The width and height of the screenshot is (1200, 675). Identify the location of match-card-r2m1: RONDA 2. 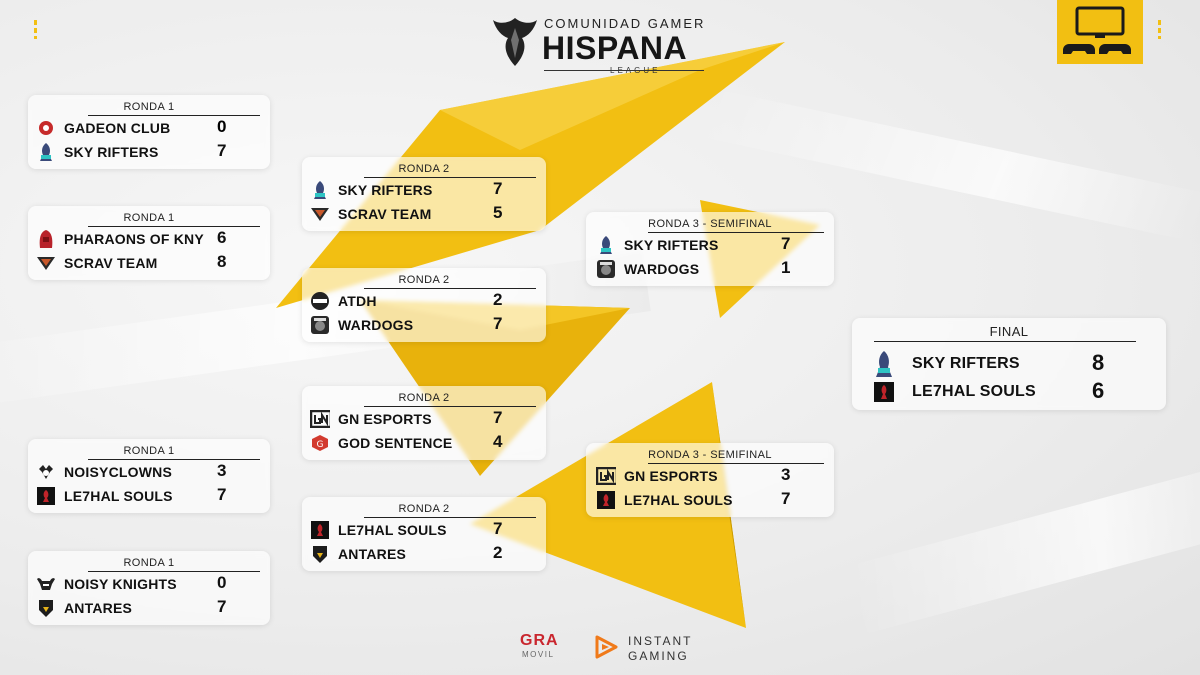
(424, 194).